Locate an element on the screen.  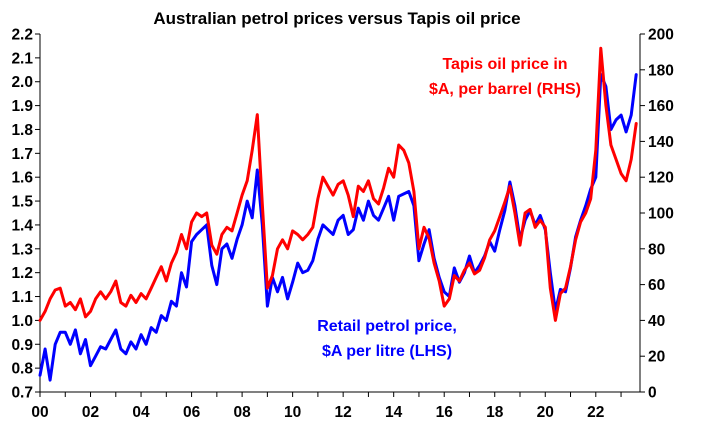
x-tick-label: 10 is located at coordinates (292, 412).